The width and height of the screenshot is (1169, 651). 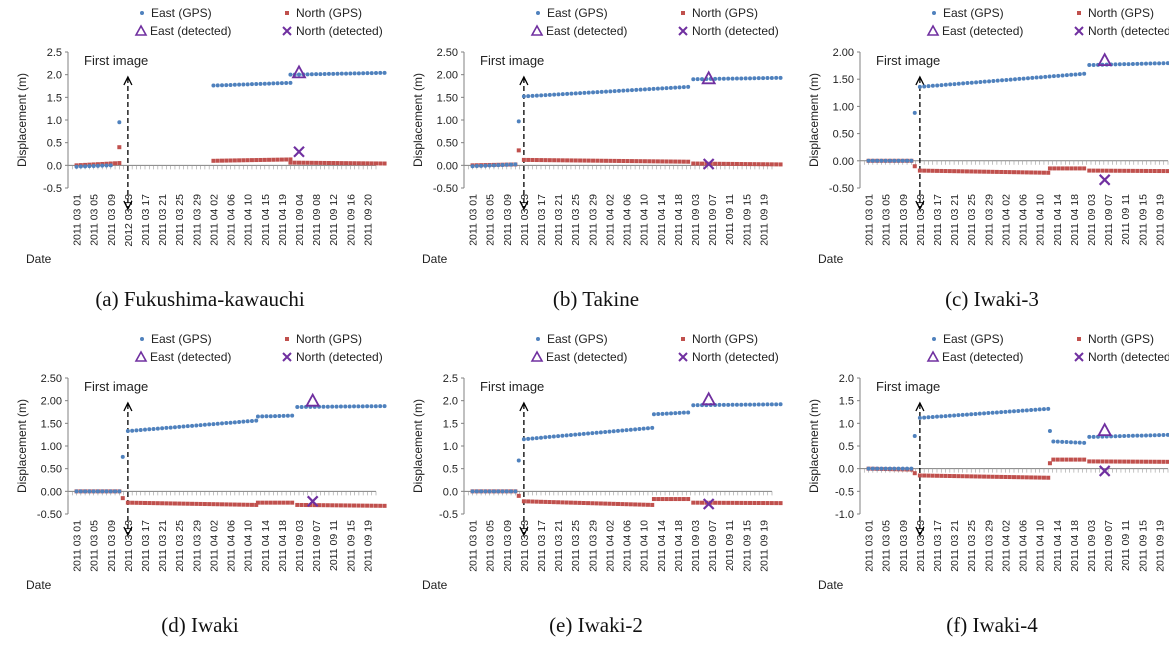 I want to click on legend-north-detected-marker, so click(x=1079, y=357).